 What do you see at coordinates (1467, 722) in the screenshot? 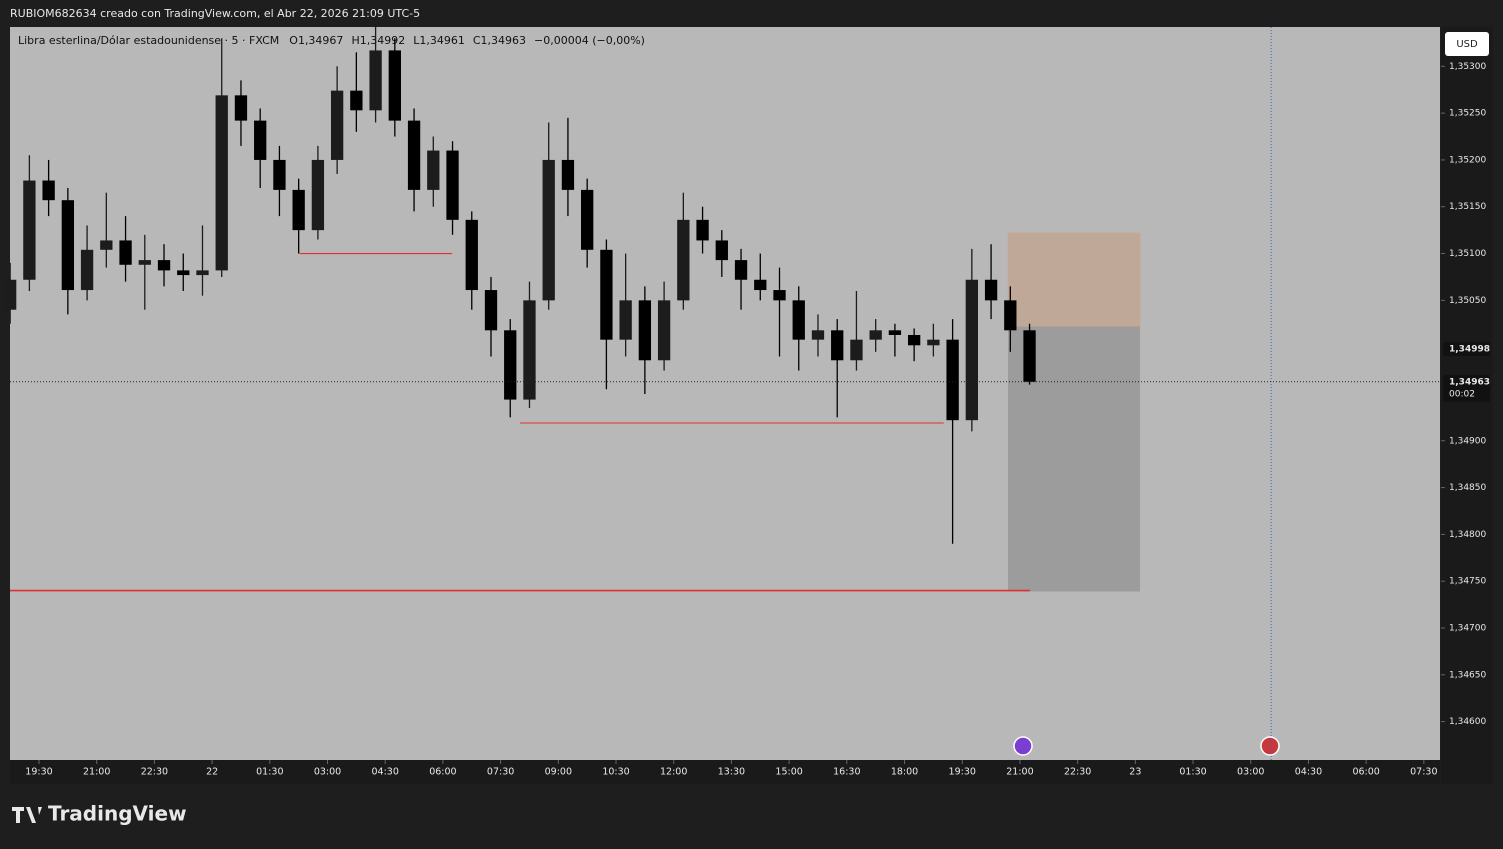
I see `y-tick-label: 1,34600` at bounding box center [1467, 722].